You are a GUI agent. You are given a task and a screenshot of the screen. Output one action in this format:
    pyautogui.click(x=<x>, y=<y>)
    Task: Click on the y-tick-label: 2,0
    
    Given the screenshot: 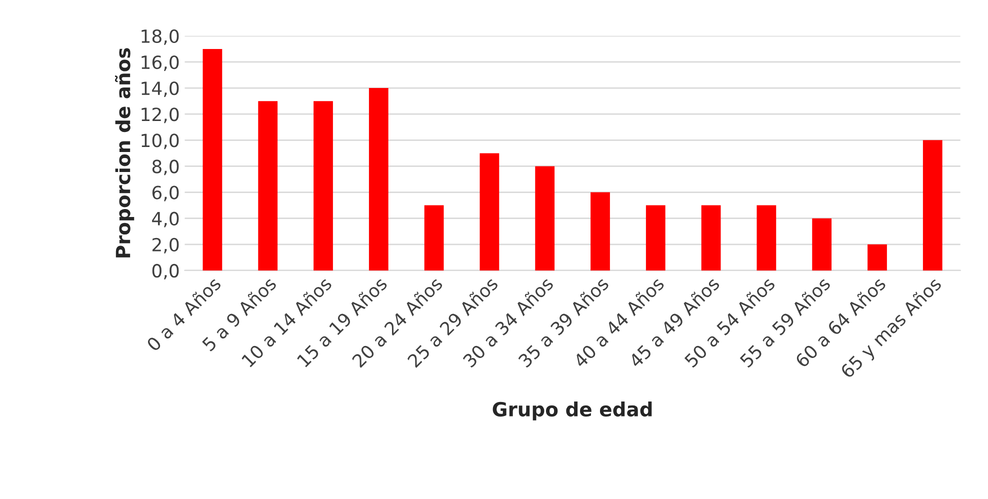 What is the action you would take?
    pyautogui.click(x=165, y=246)
    